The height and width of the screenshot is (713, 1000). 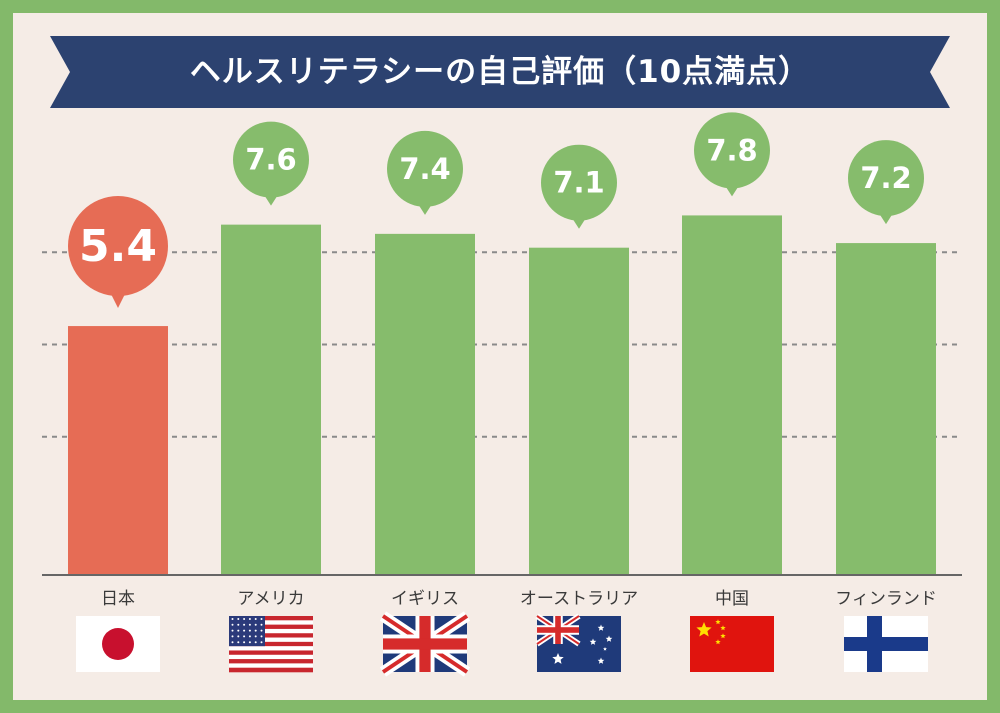 What do you see at coordinates (885, 178) in the screenshot?
I see `value-label: 7.2` at bounding box center [885, 178].